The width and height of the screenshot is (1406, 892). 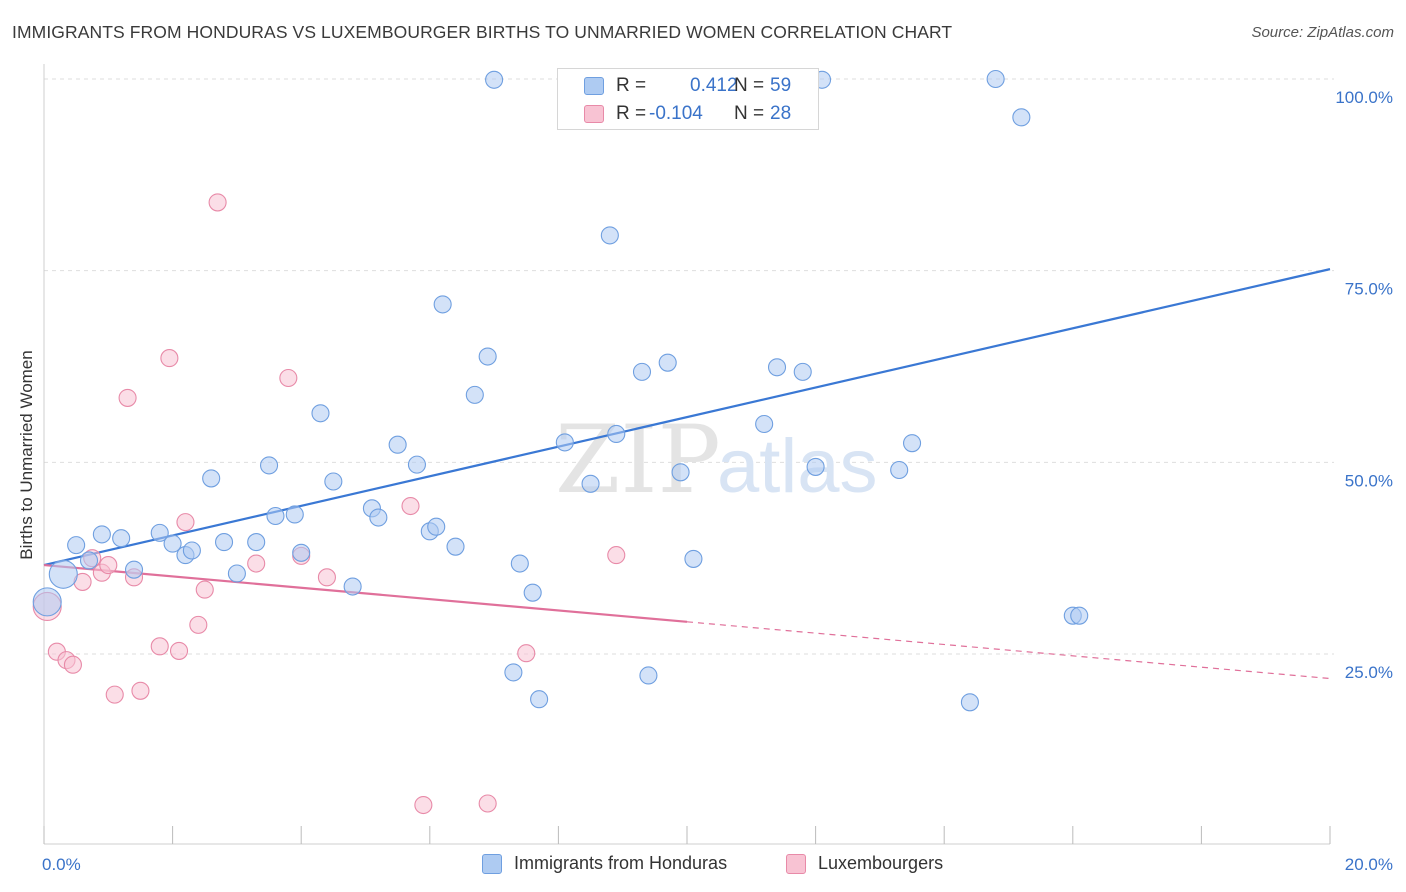 I want to click on y-tick-label: 25.0%, so click(x=1369, y=672).